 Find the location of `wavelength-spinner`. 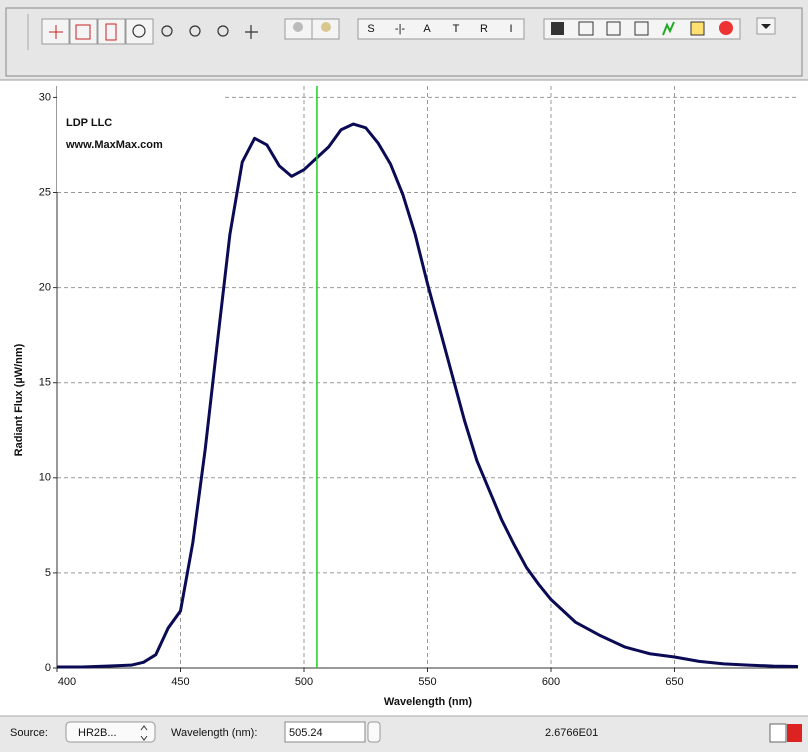

wavelength-spinner is located at coordinates (374, 732).